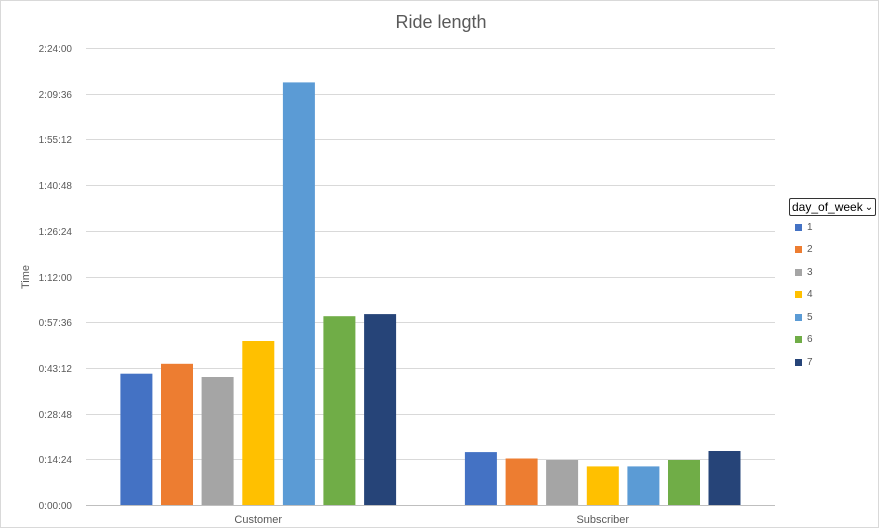 The width and height of the screenshot is (881, 530). Describe the element at coordinates (56, 232) in the screenshot. I see `y-tick-label: 1:26:24` at that location.